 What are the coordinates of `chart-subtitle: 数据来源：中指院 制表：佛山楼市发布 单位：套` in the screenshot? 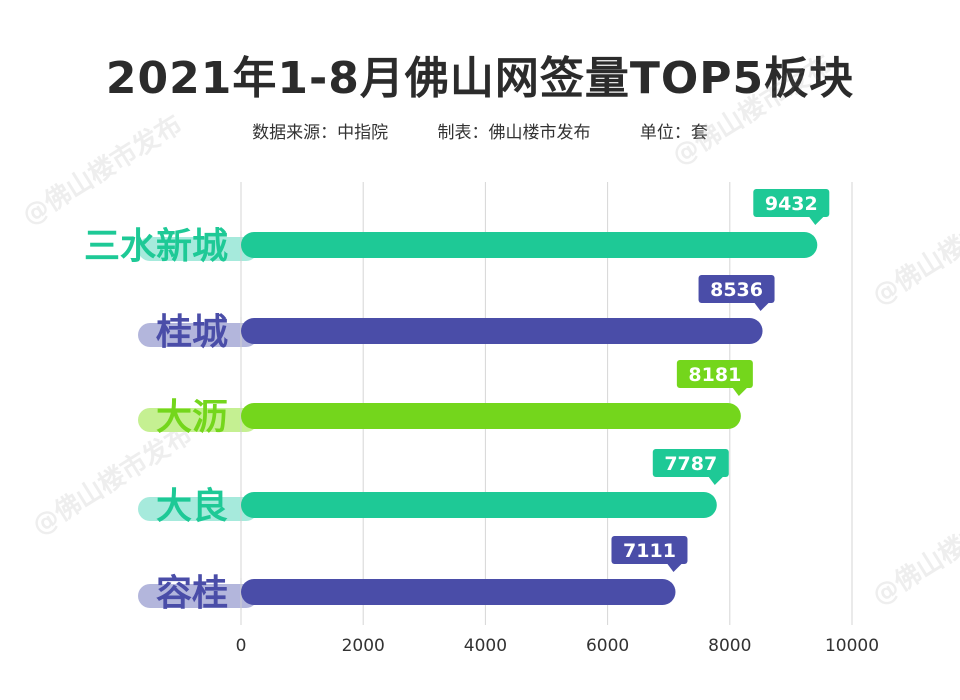 It's located at (480, 130).